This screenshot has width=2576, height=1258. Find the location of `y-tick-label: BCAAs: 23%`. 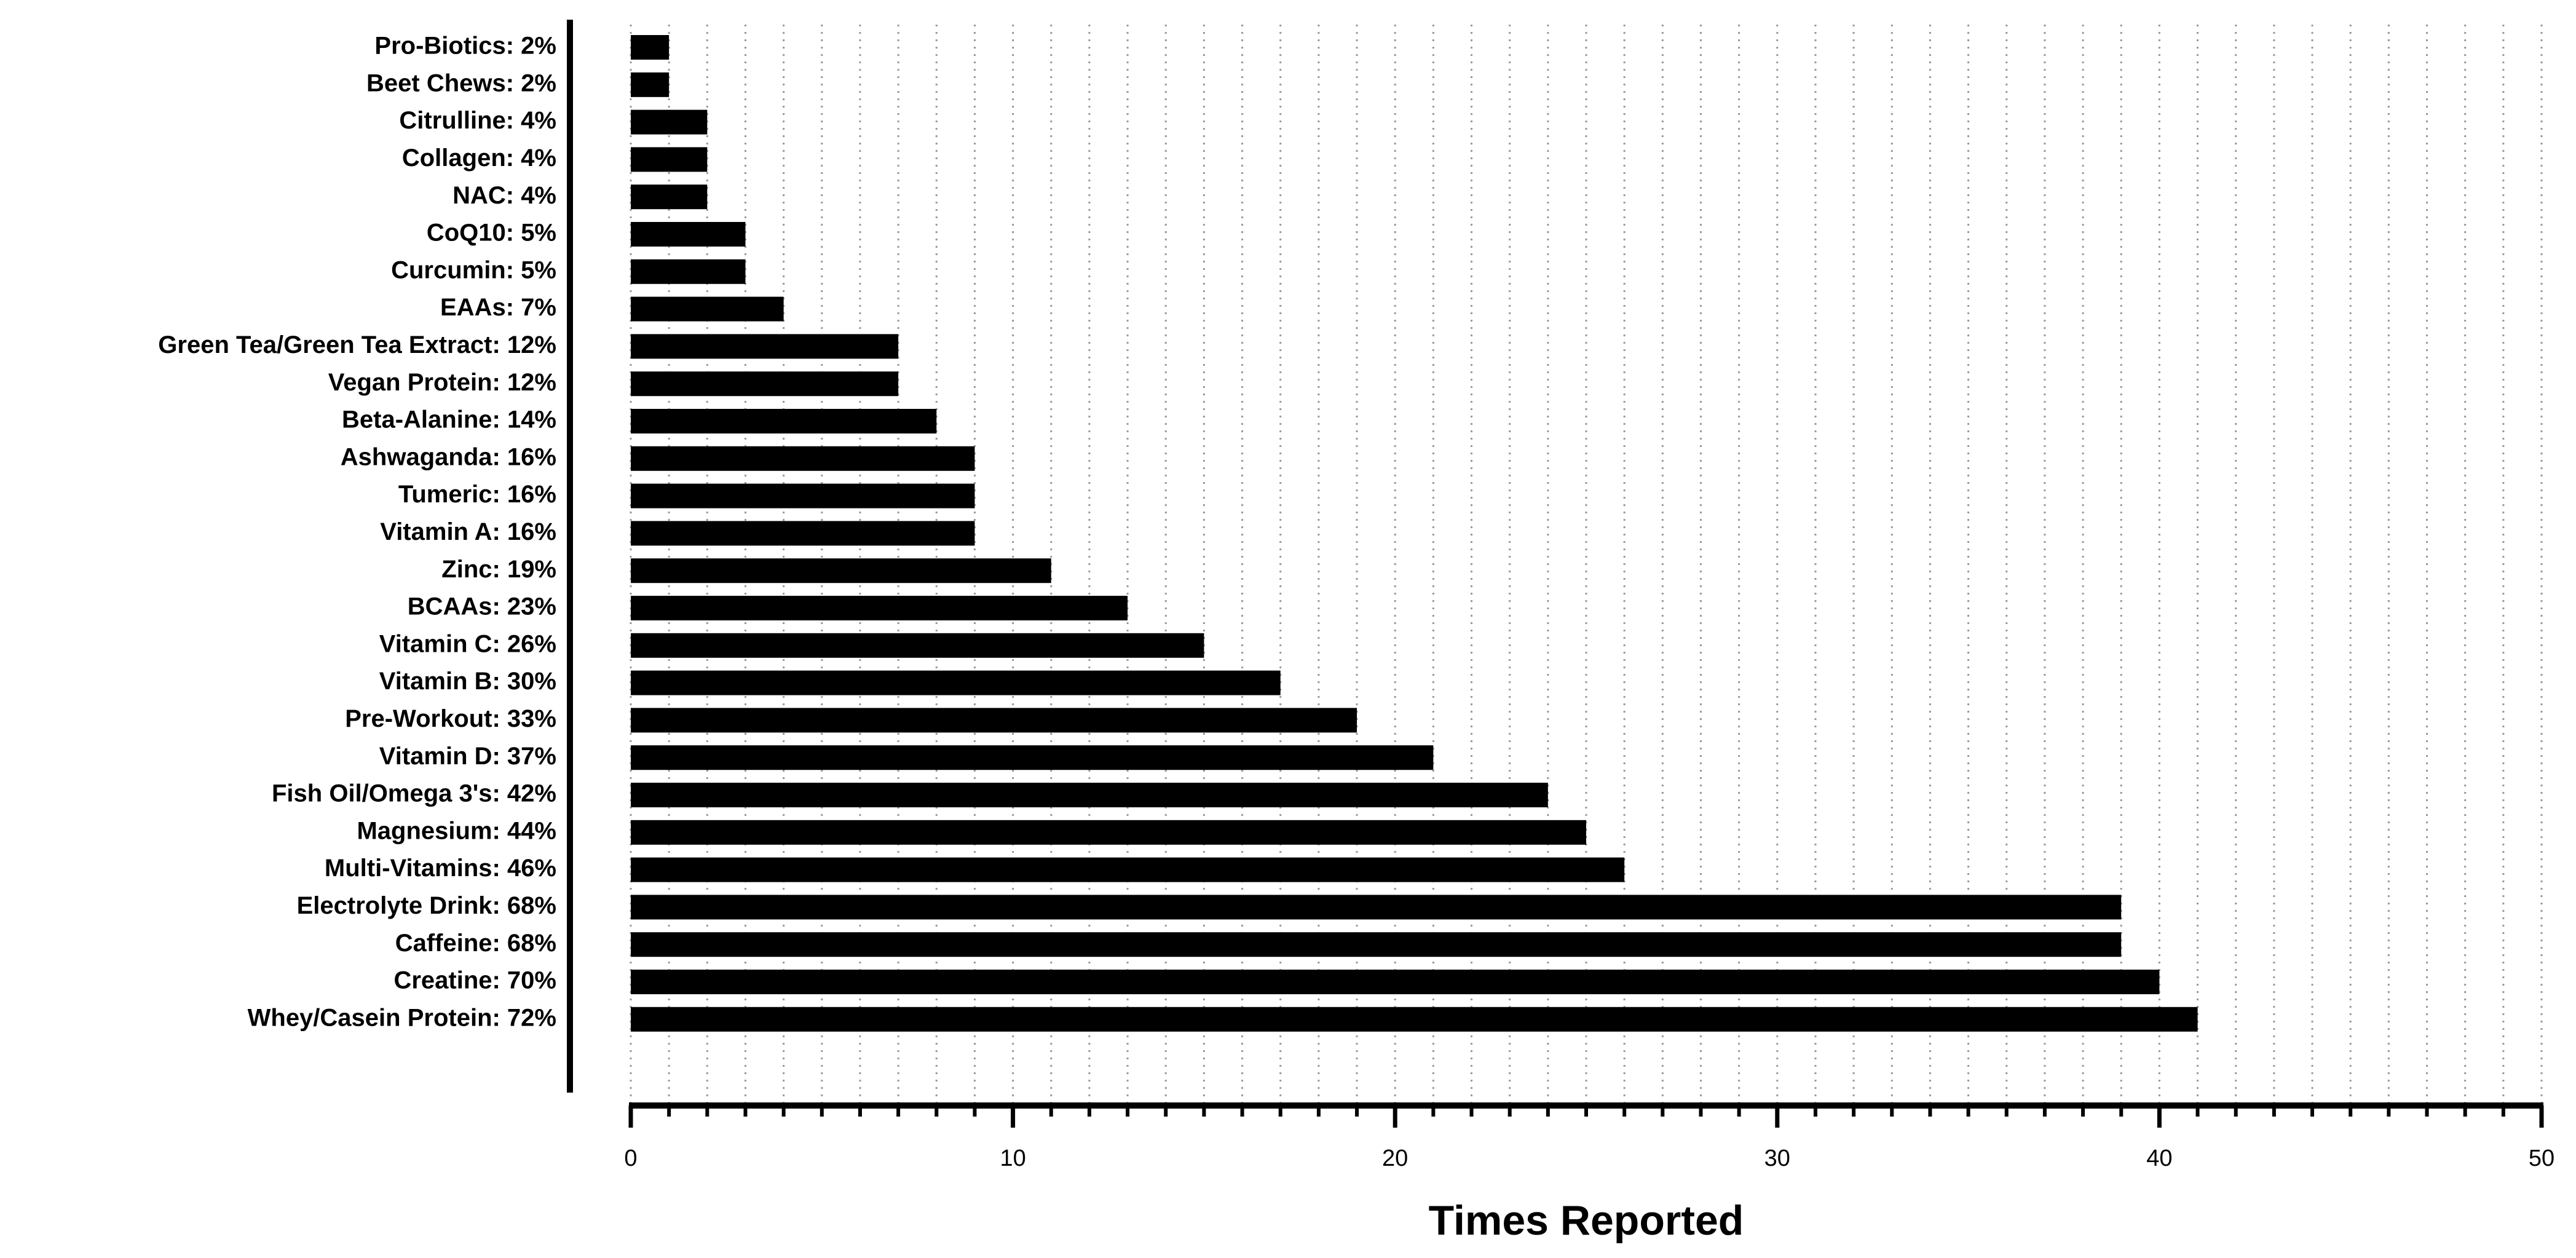

y-tick-label: BCAAs: 23% is located at coordinates (482, 606).